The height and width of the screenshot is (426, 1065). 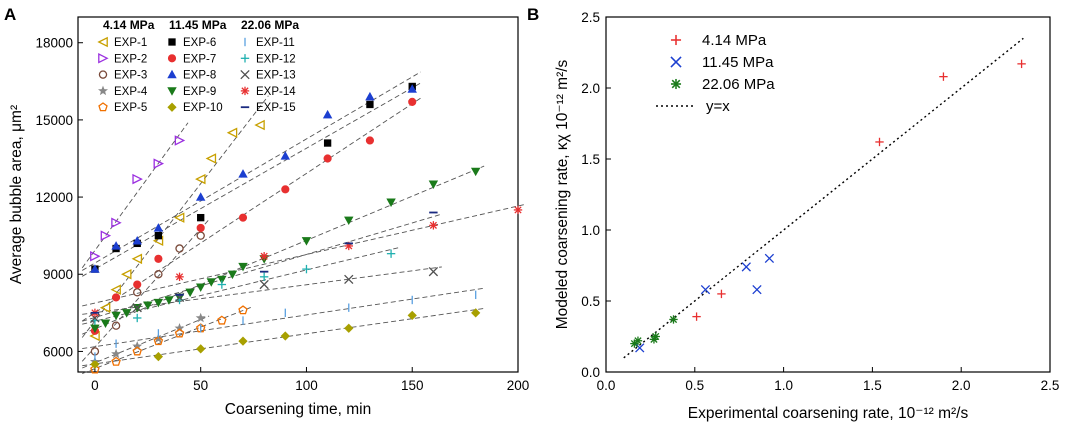 I want to click on legend-label: EXP-14, so click(x=276, y=92).